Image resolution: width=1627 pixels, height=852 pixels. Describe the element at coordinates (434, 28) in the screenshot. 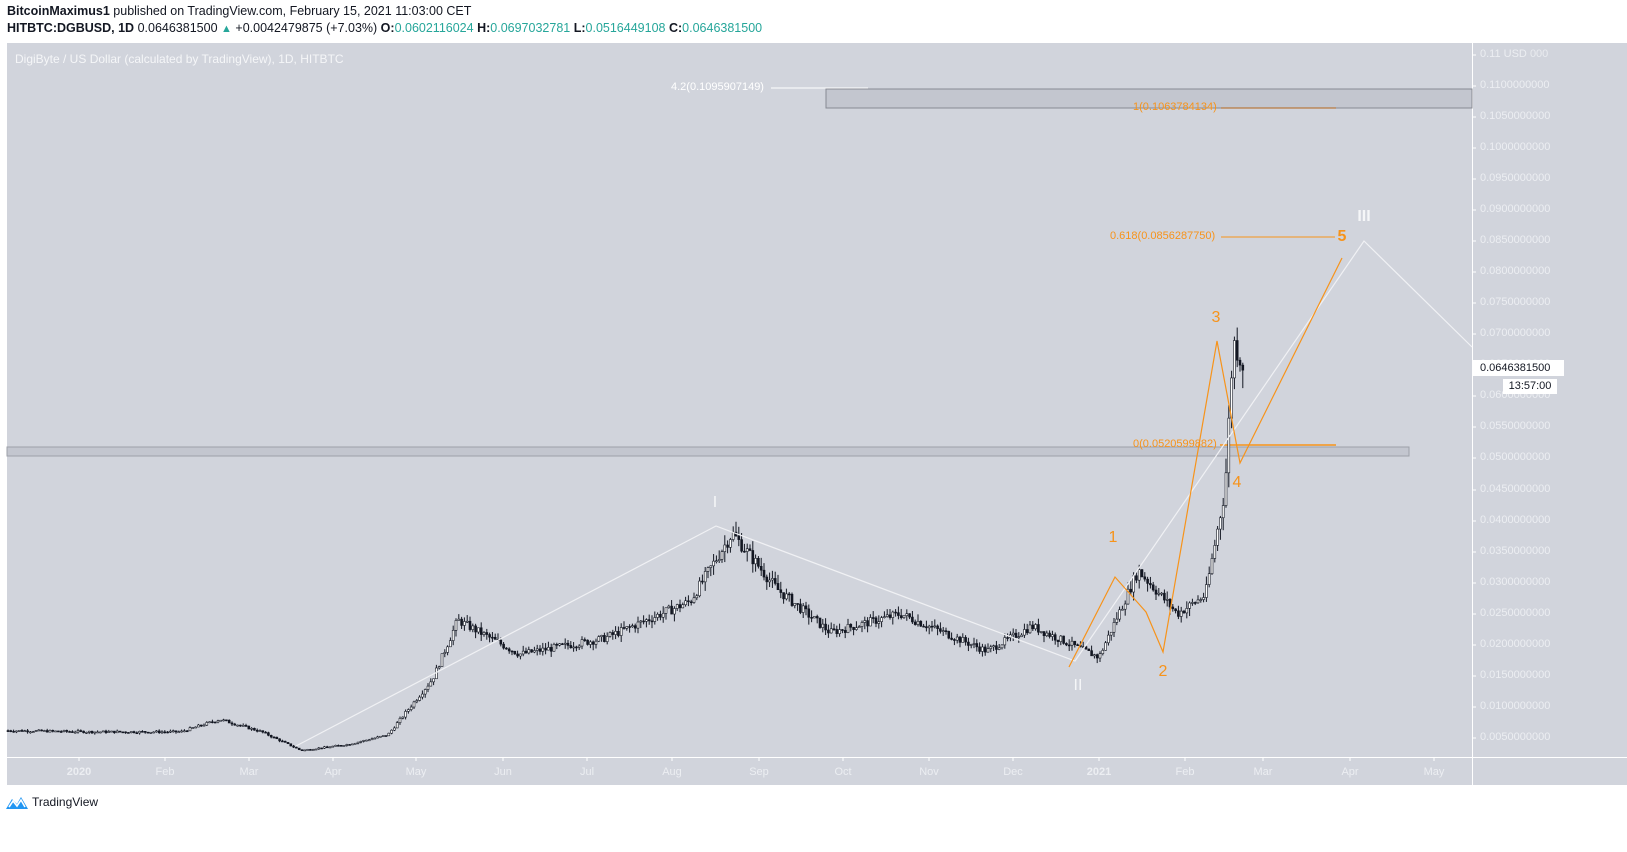

I see `open-value: 0.0602116024` at that location.